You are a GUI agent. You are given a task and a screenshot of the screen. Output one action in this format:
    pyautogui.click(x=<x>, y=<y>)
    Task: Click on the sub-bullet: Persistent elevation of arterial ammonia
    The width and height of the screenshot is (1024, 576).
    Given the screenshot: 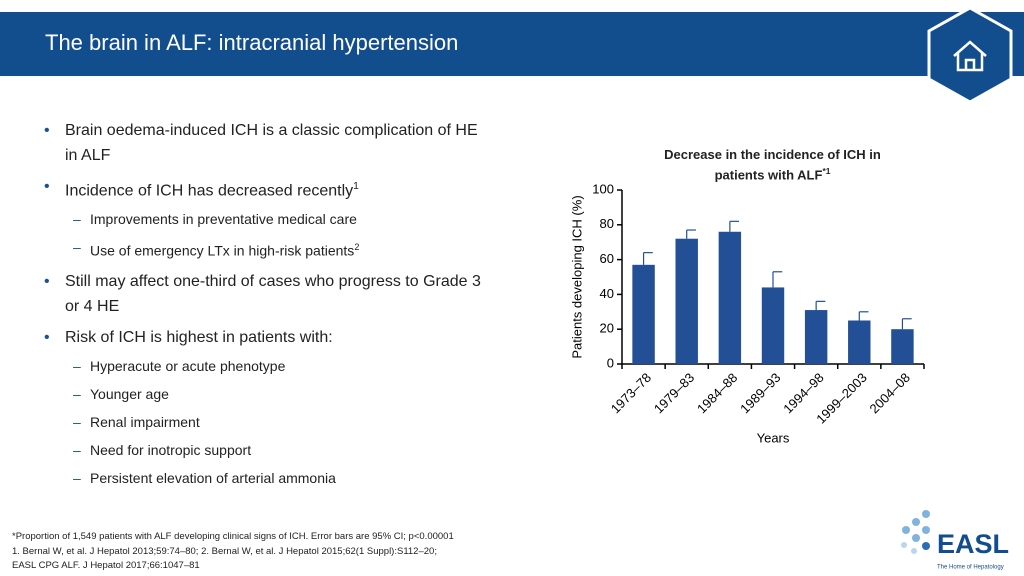 What is the action you would take?
    pyautogui.click(x=264, y=478)
    